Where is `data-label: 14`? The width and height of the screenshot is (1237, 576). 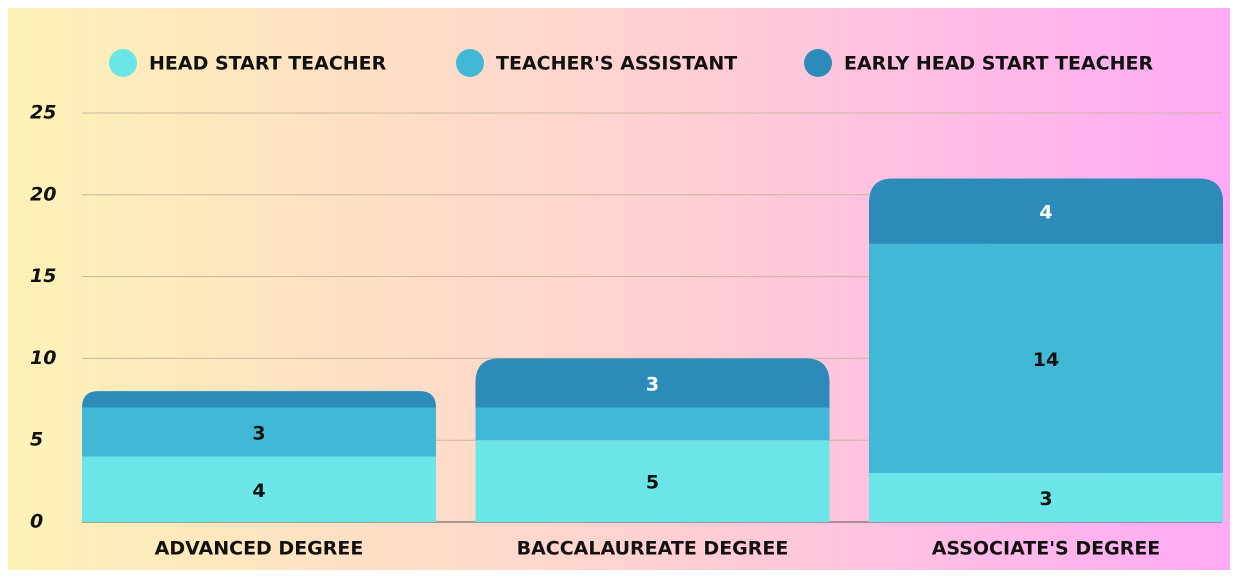 data-label: 14 is located at coordinates (1046, 360).